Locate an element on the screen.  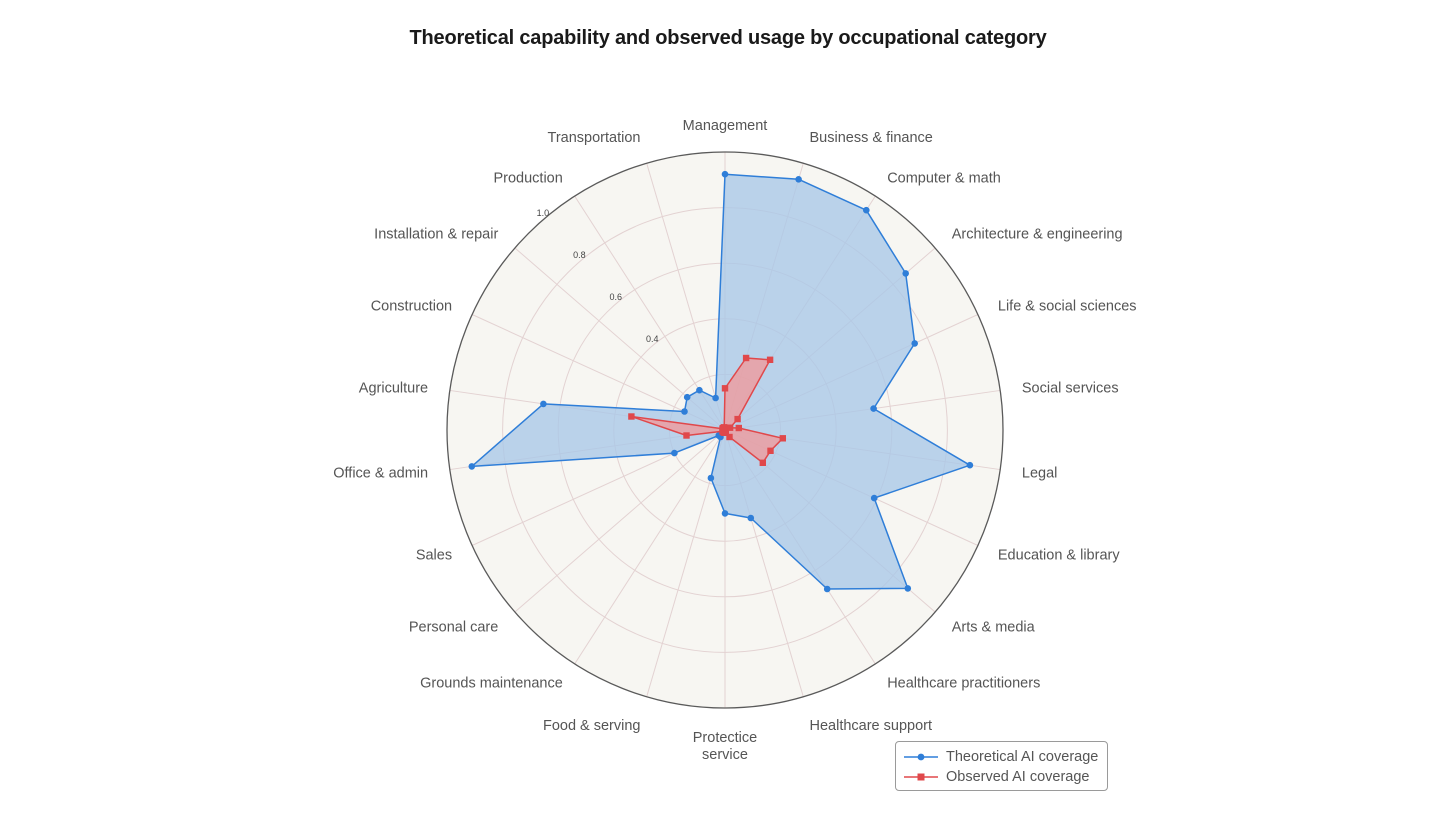
category-label-healthcare-practitioners: Healthcare practitioners is located at coordinates (963, 683).